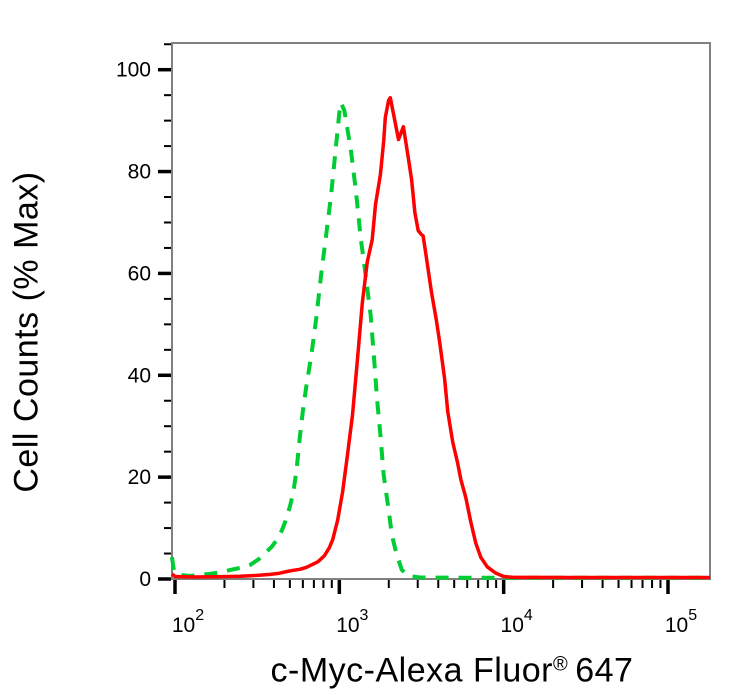 This screenshot has width=748, height=697. I want to click on y-tick-label: 0, so click(145, 579).